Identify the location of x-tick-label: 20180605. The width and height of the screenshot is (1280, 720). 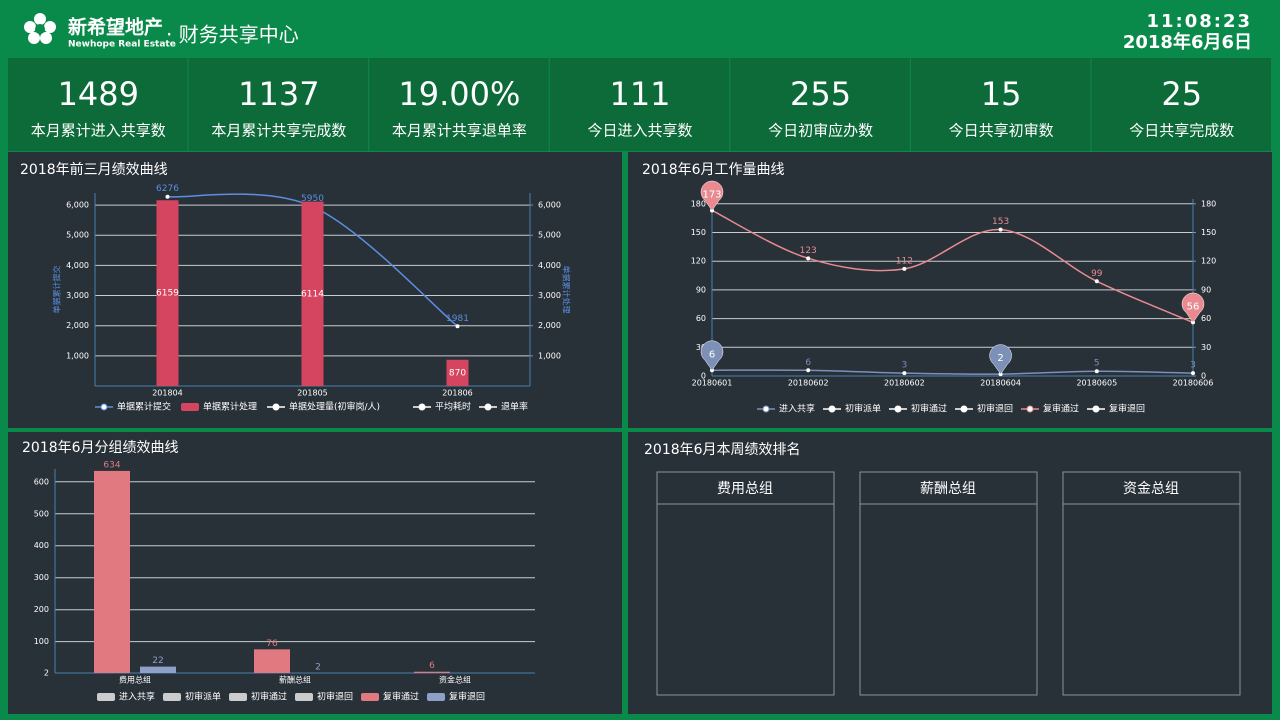
(1096, 383).